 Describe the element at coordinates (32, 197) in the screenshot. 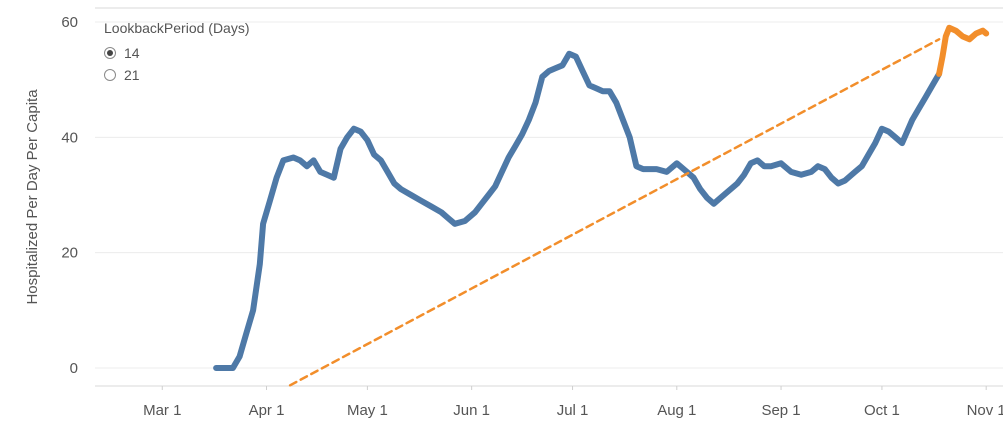

I see `y-axis-title: Hospitalized Per Day Per Capita` at that location.